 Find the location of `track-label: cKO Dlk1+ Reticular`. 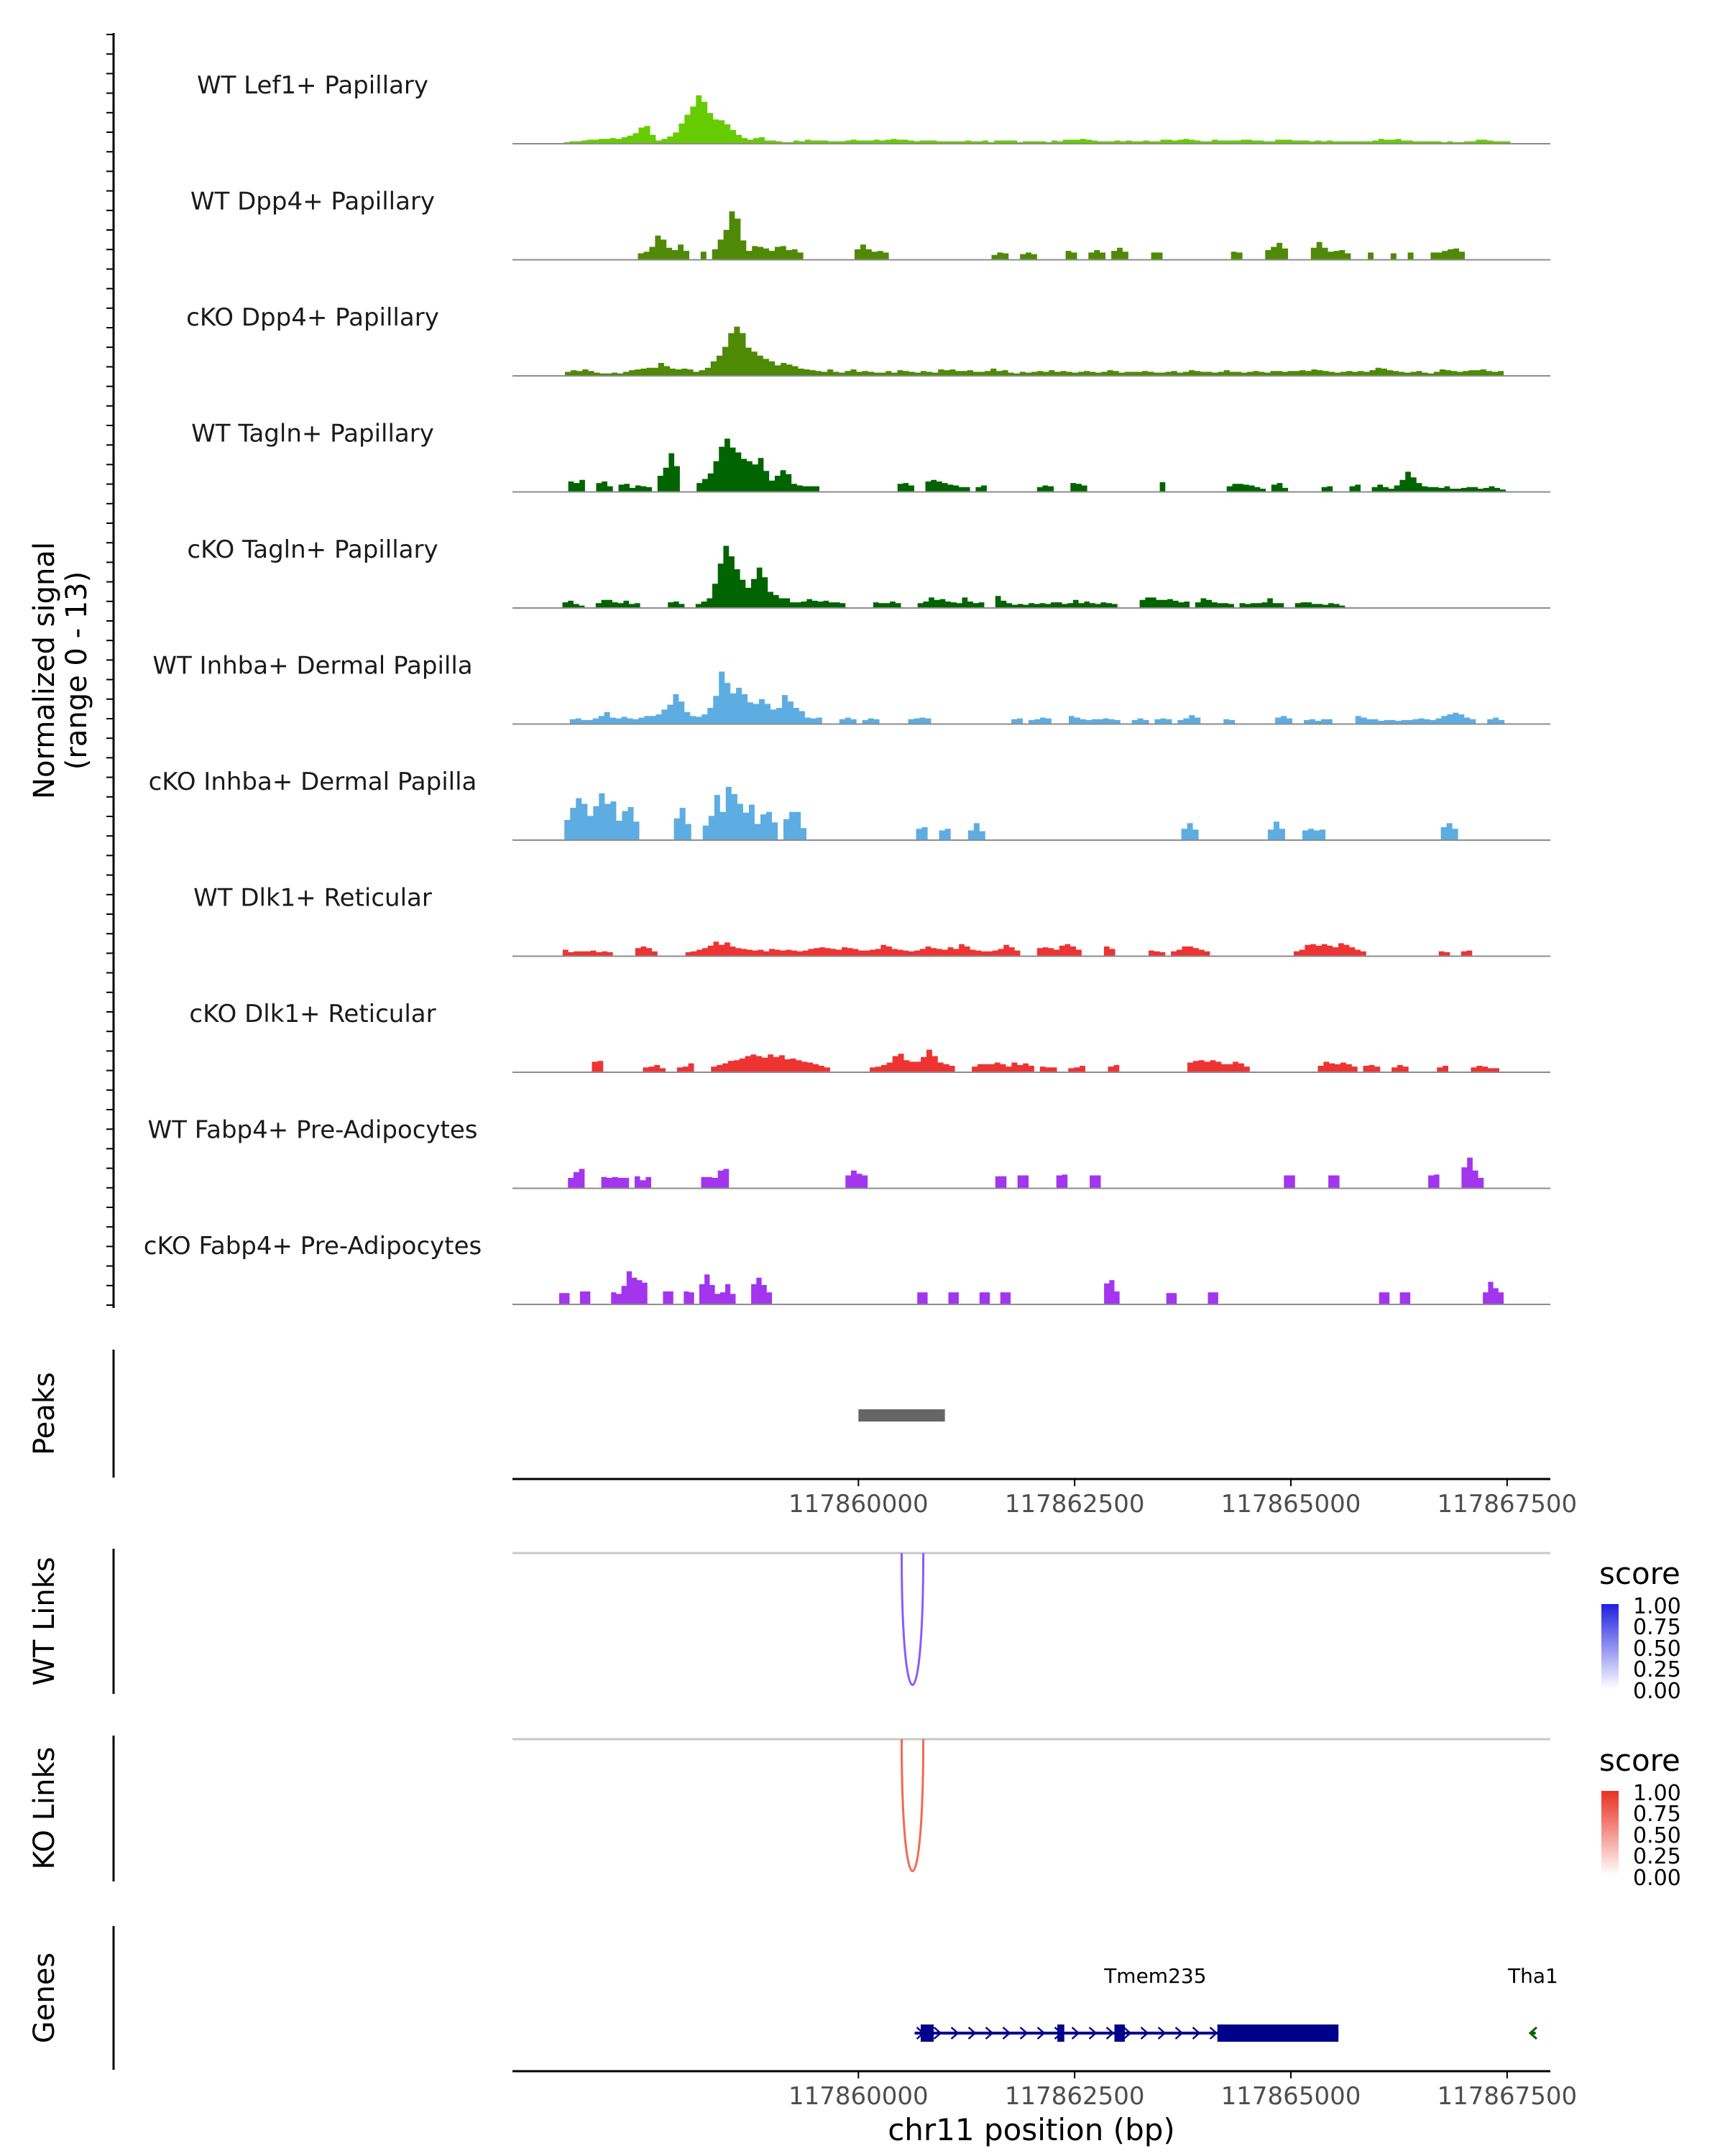

track-label: cKO Dlk1+ Reticular is located at coordinates (312, 1014).